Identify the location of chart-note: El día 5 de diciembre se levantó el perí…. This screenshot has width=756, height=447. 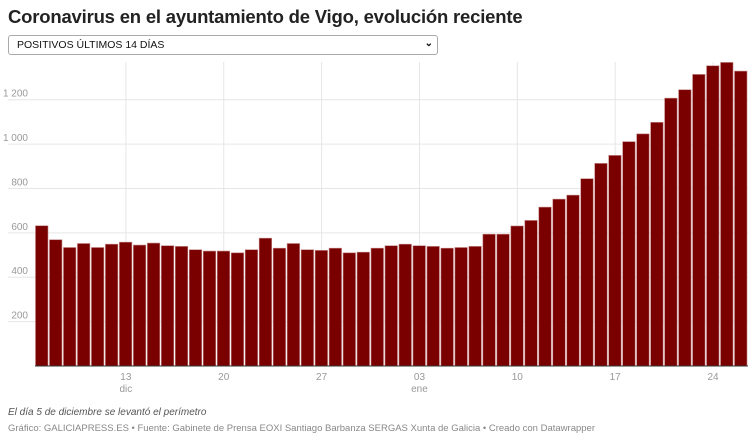
(107, 412).